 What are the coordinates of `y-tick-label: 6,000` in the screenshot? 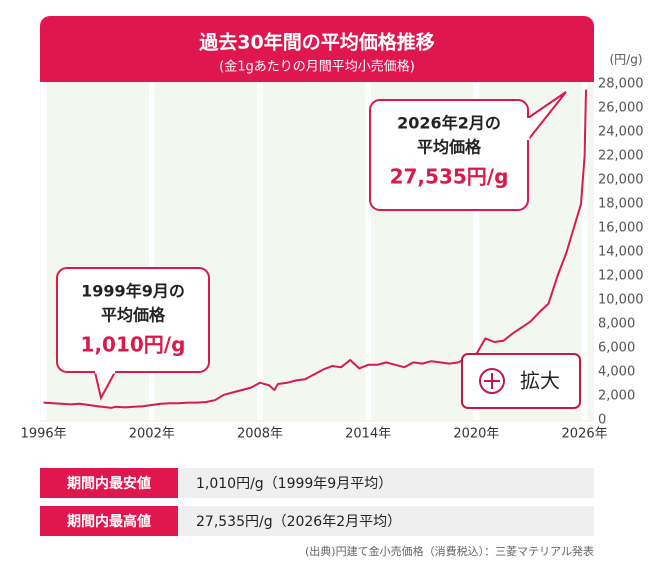 It's located at (616, 348).